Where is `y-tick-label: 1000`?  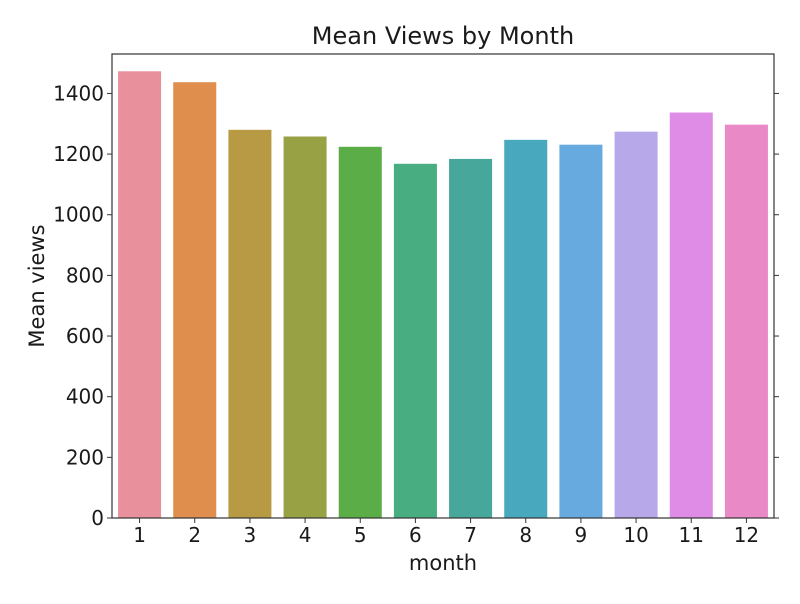 y-tick-label: 1000 is located at coordinates (78, 215).